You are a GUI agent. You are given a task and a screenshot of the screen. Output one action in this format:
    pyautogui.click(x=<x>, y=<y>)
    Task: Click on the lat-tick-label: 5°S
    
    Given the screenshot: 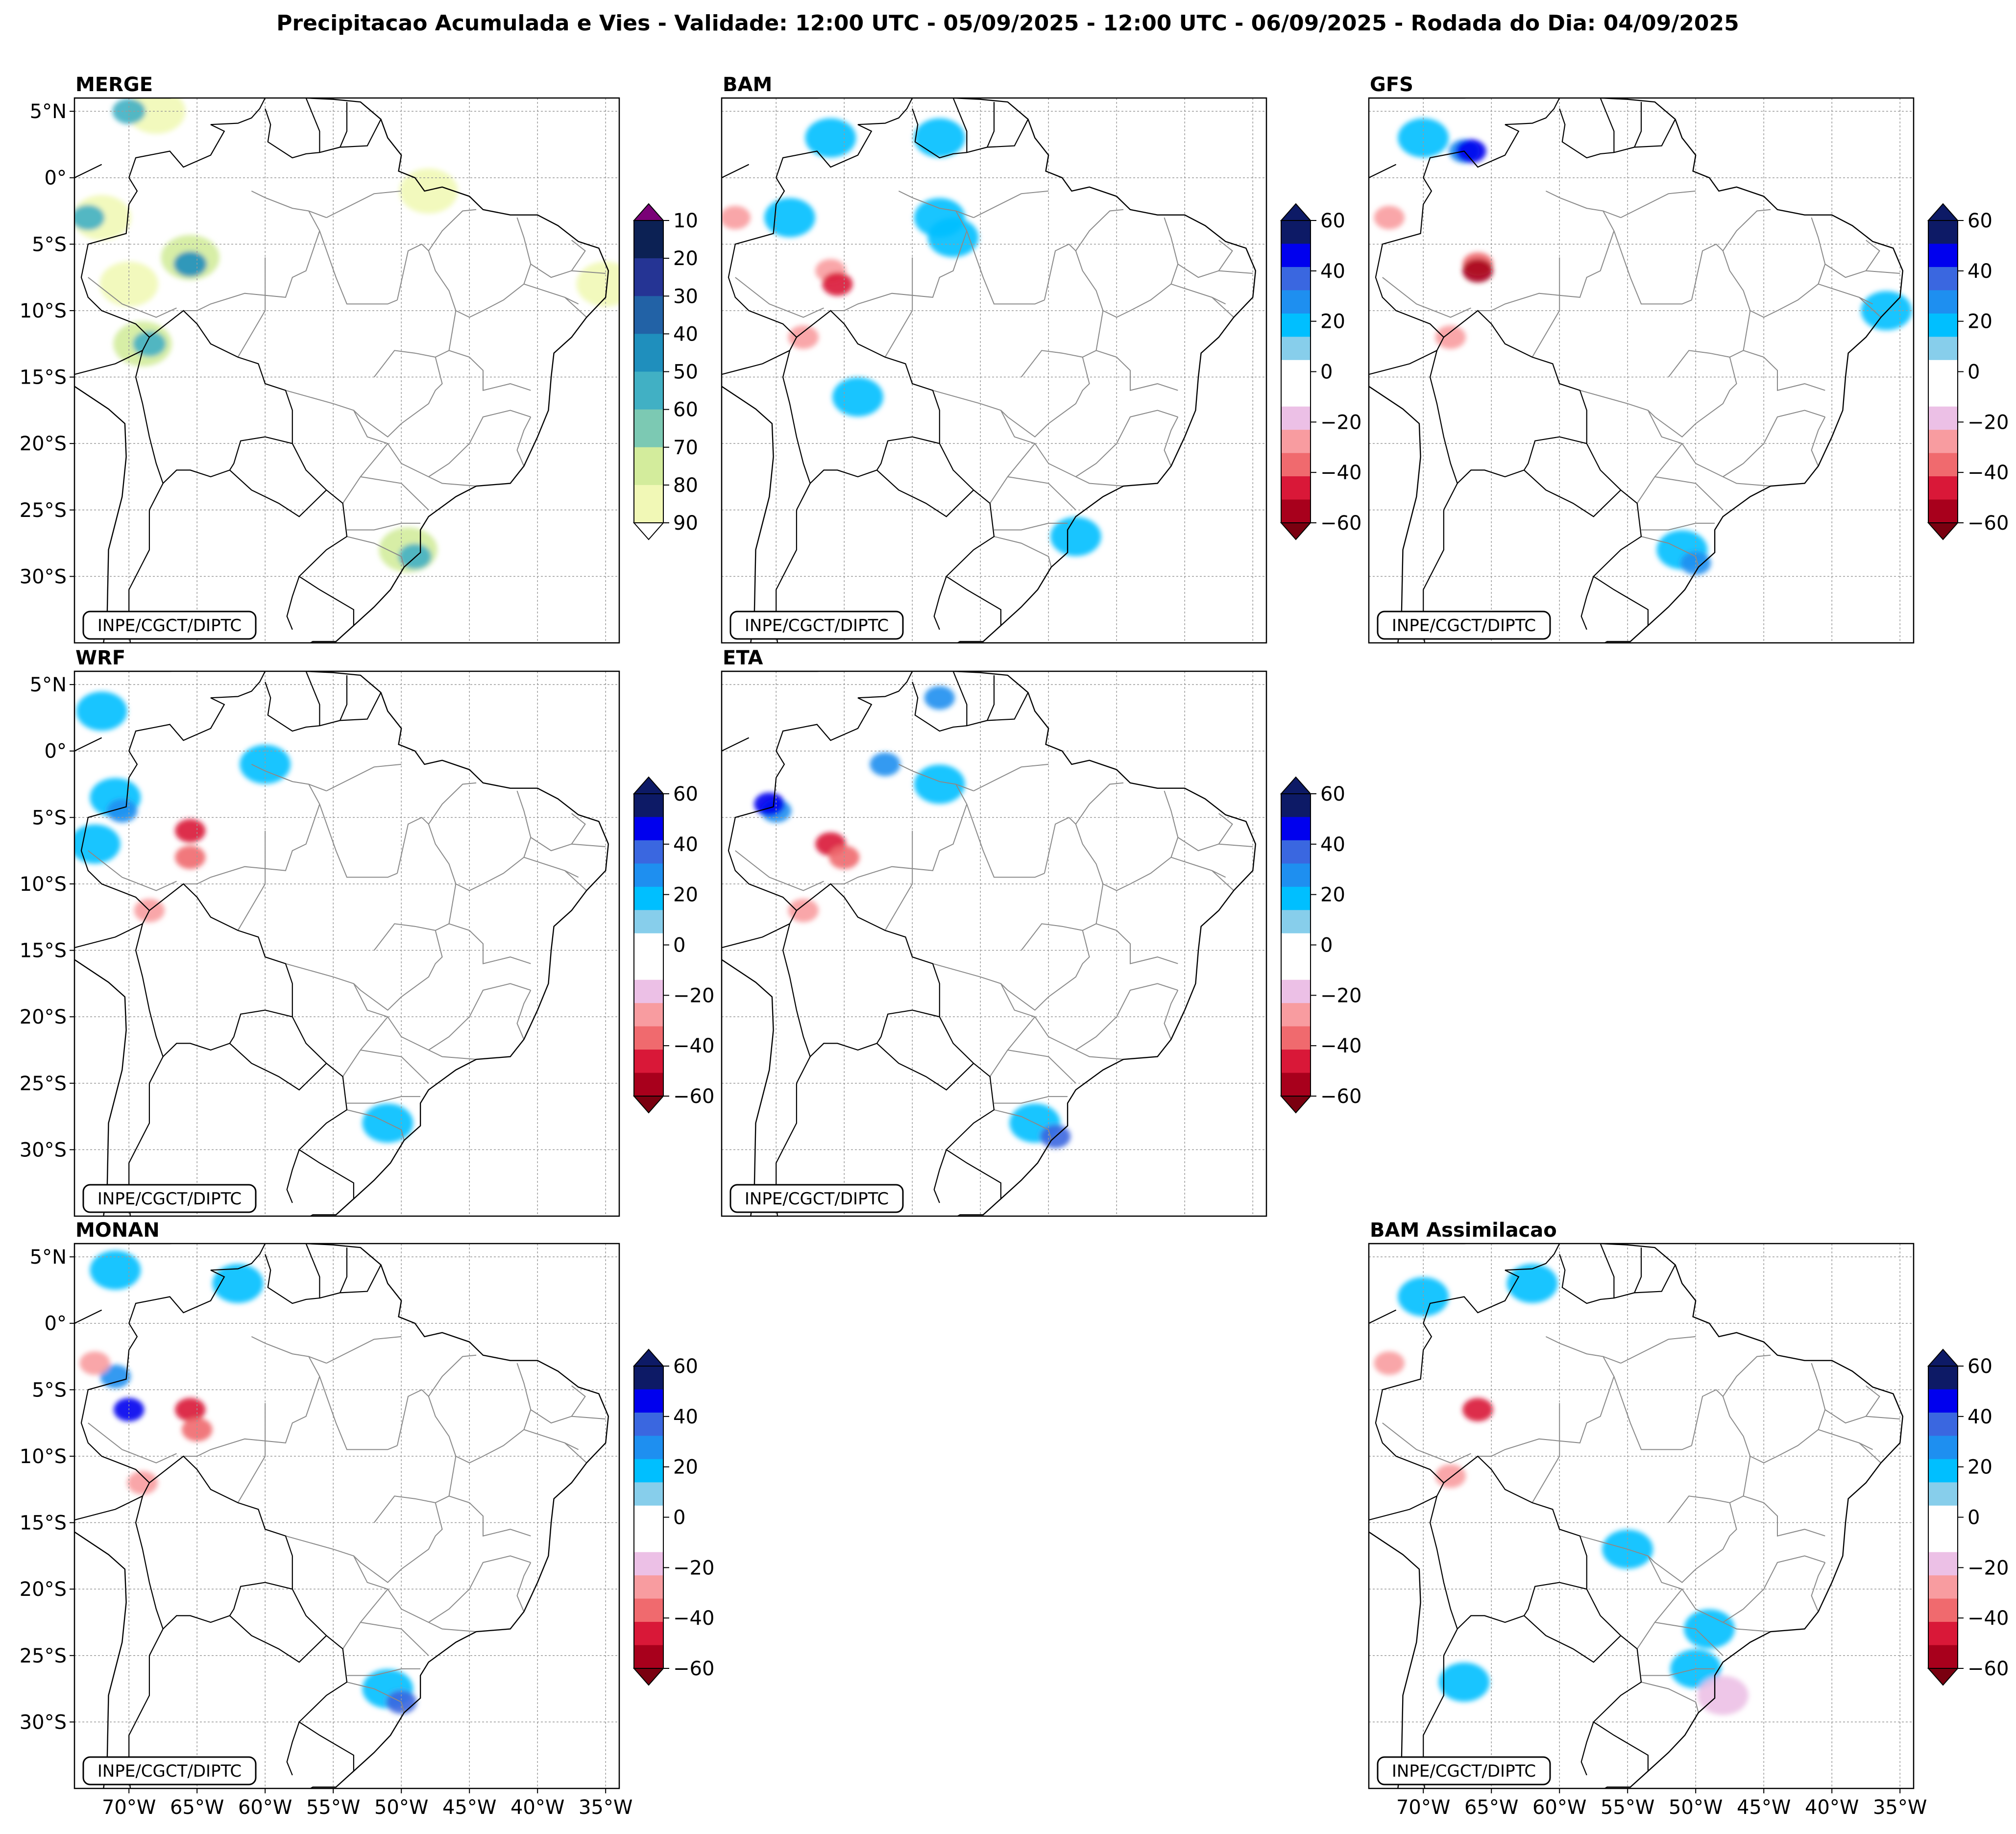 What is the action you would take?
    pyautogui.click(x=49, y=245)
    